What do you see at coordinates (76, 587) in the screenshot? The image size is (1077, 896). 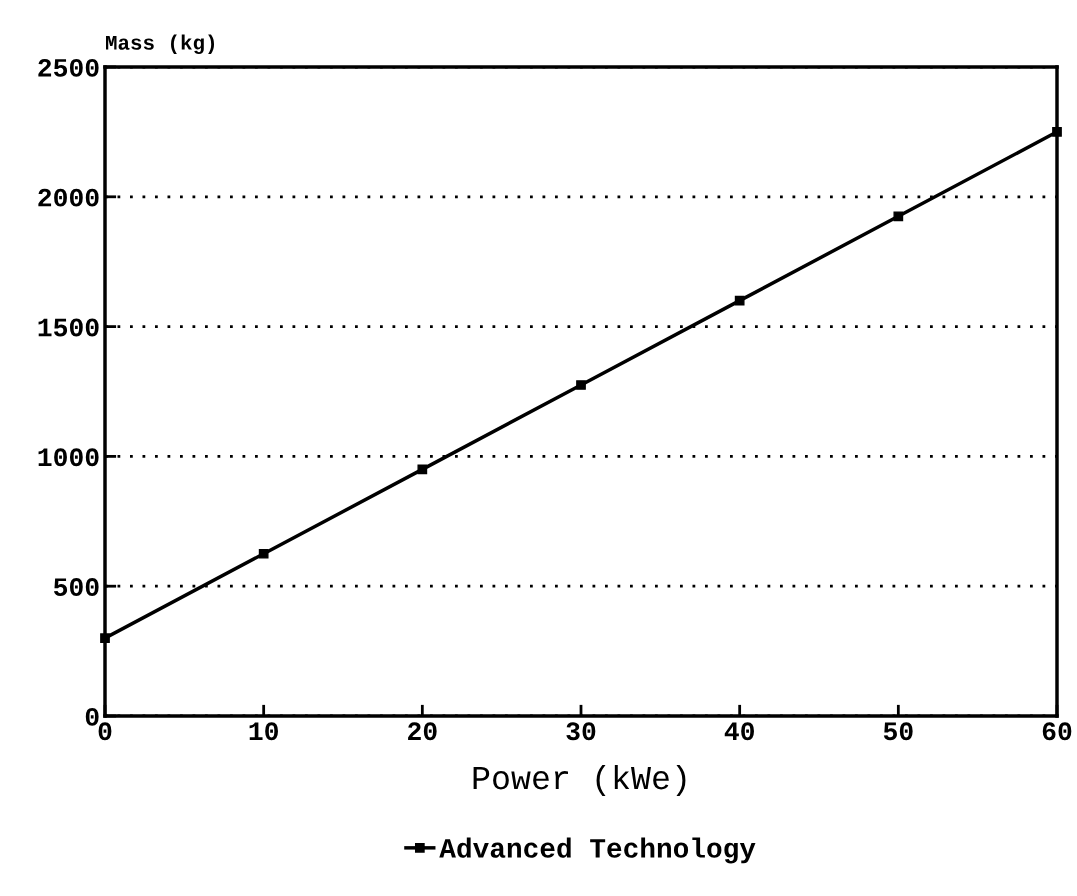 I see `y-tick-label: 500` at bounding box center [76, 587].